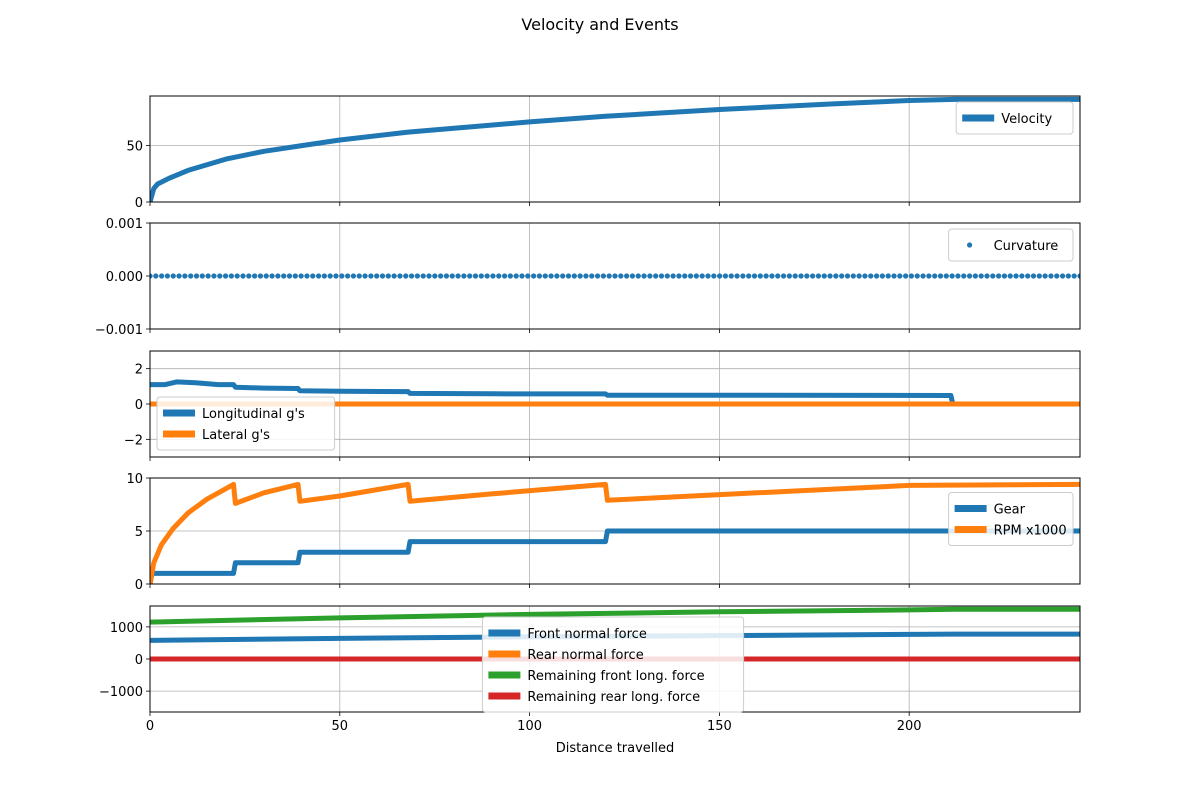 This screenshot has width=1200, height=800. I want to click on forces-legend-label-2: Remaining front long. force, so click(615, 676).